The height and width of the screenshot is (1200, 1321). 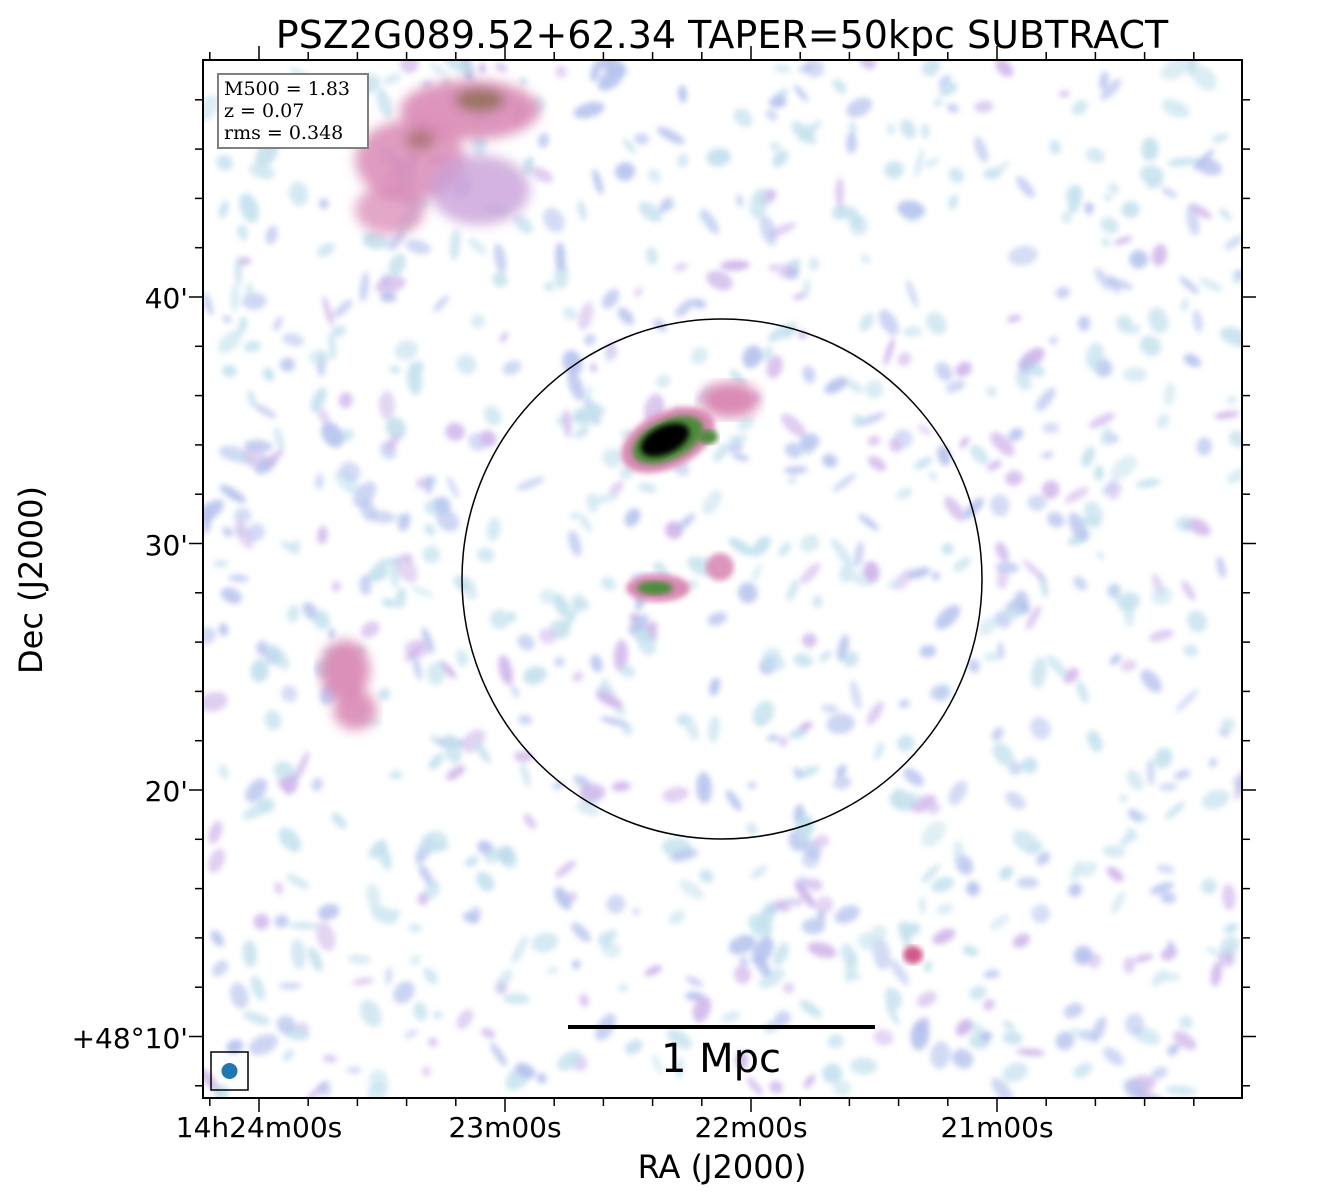 What do you see at coordinates (996, 1127) in the screenshot?
I see `x-tick-label: 21m00s` at bounding box center [996, 1127].